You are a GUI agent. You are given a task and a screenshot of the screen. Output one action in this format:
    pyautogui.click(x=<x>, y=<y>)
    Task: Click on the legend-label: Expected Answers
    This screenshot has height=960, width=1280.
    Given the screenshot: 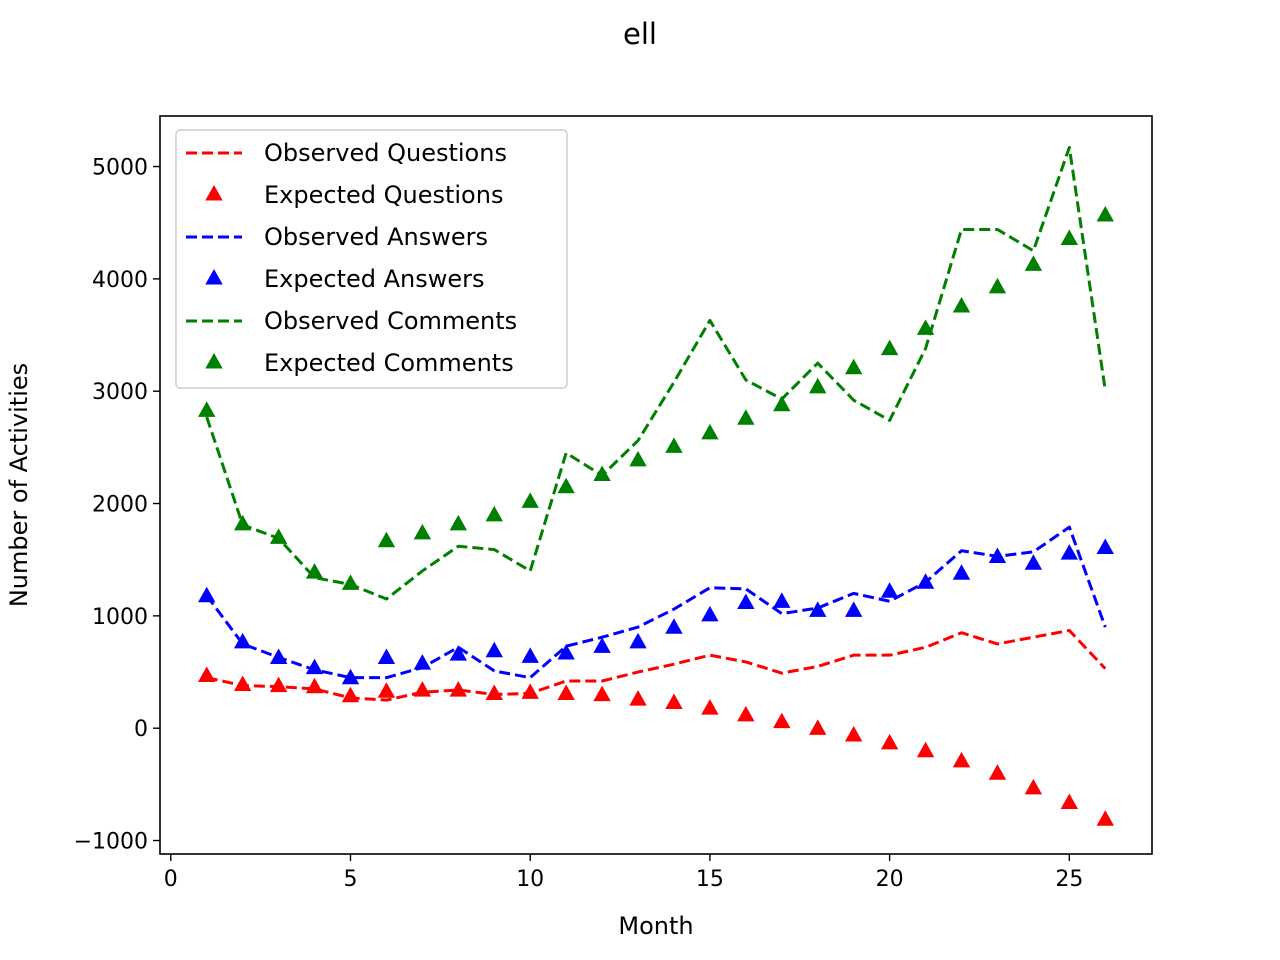 What is the action you would take?
    pyautogui.click(x=374, y=279)
    